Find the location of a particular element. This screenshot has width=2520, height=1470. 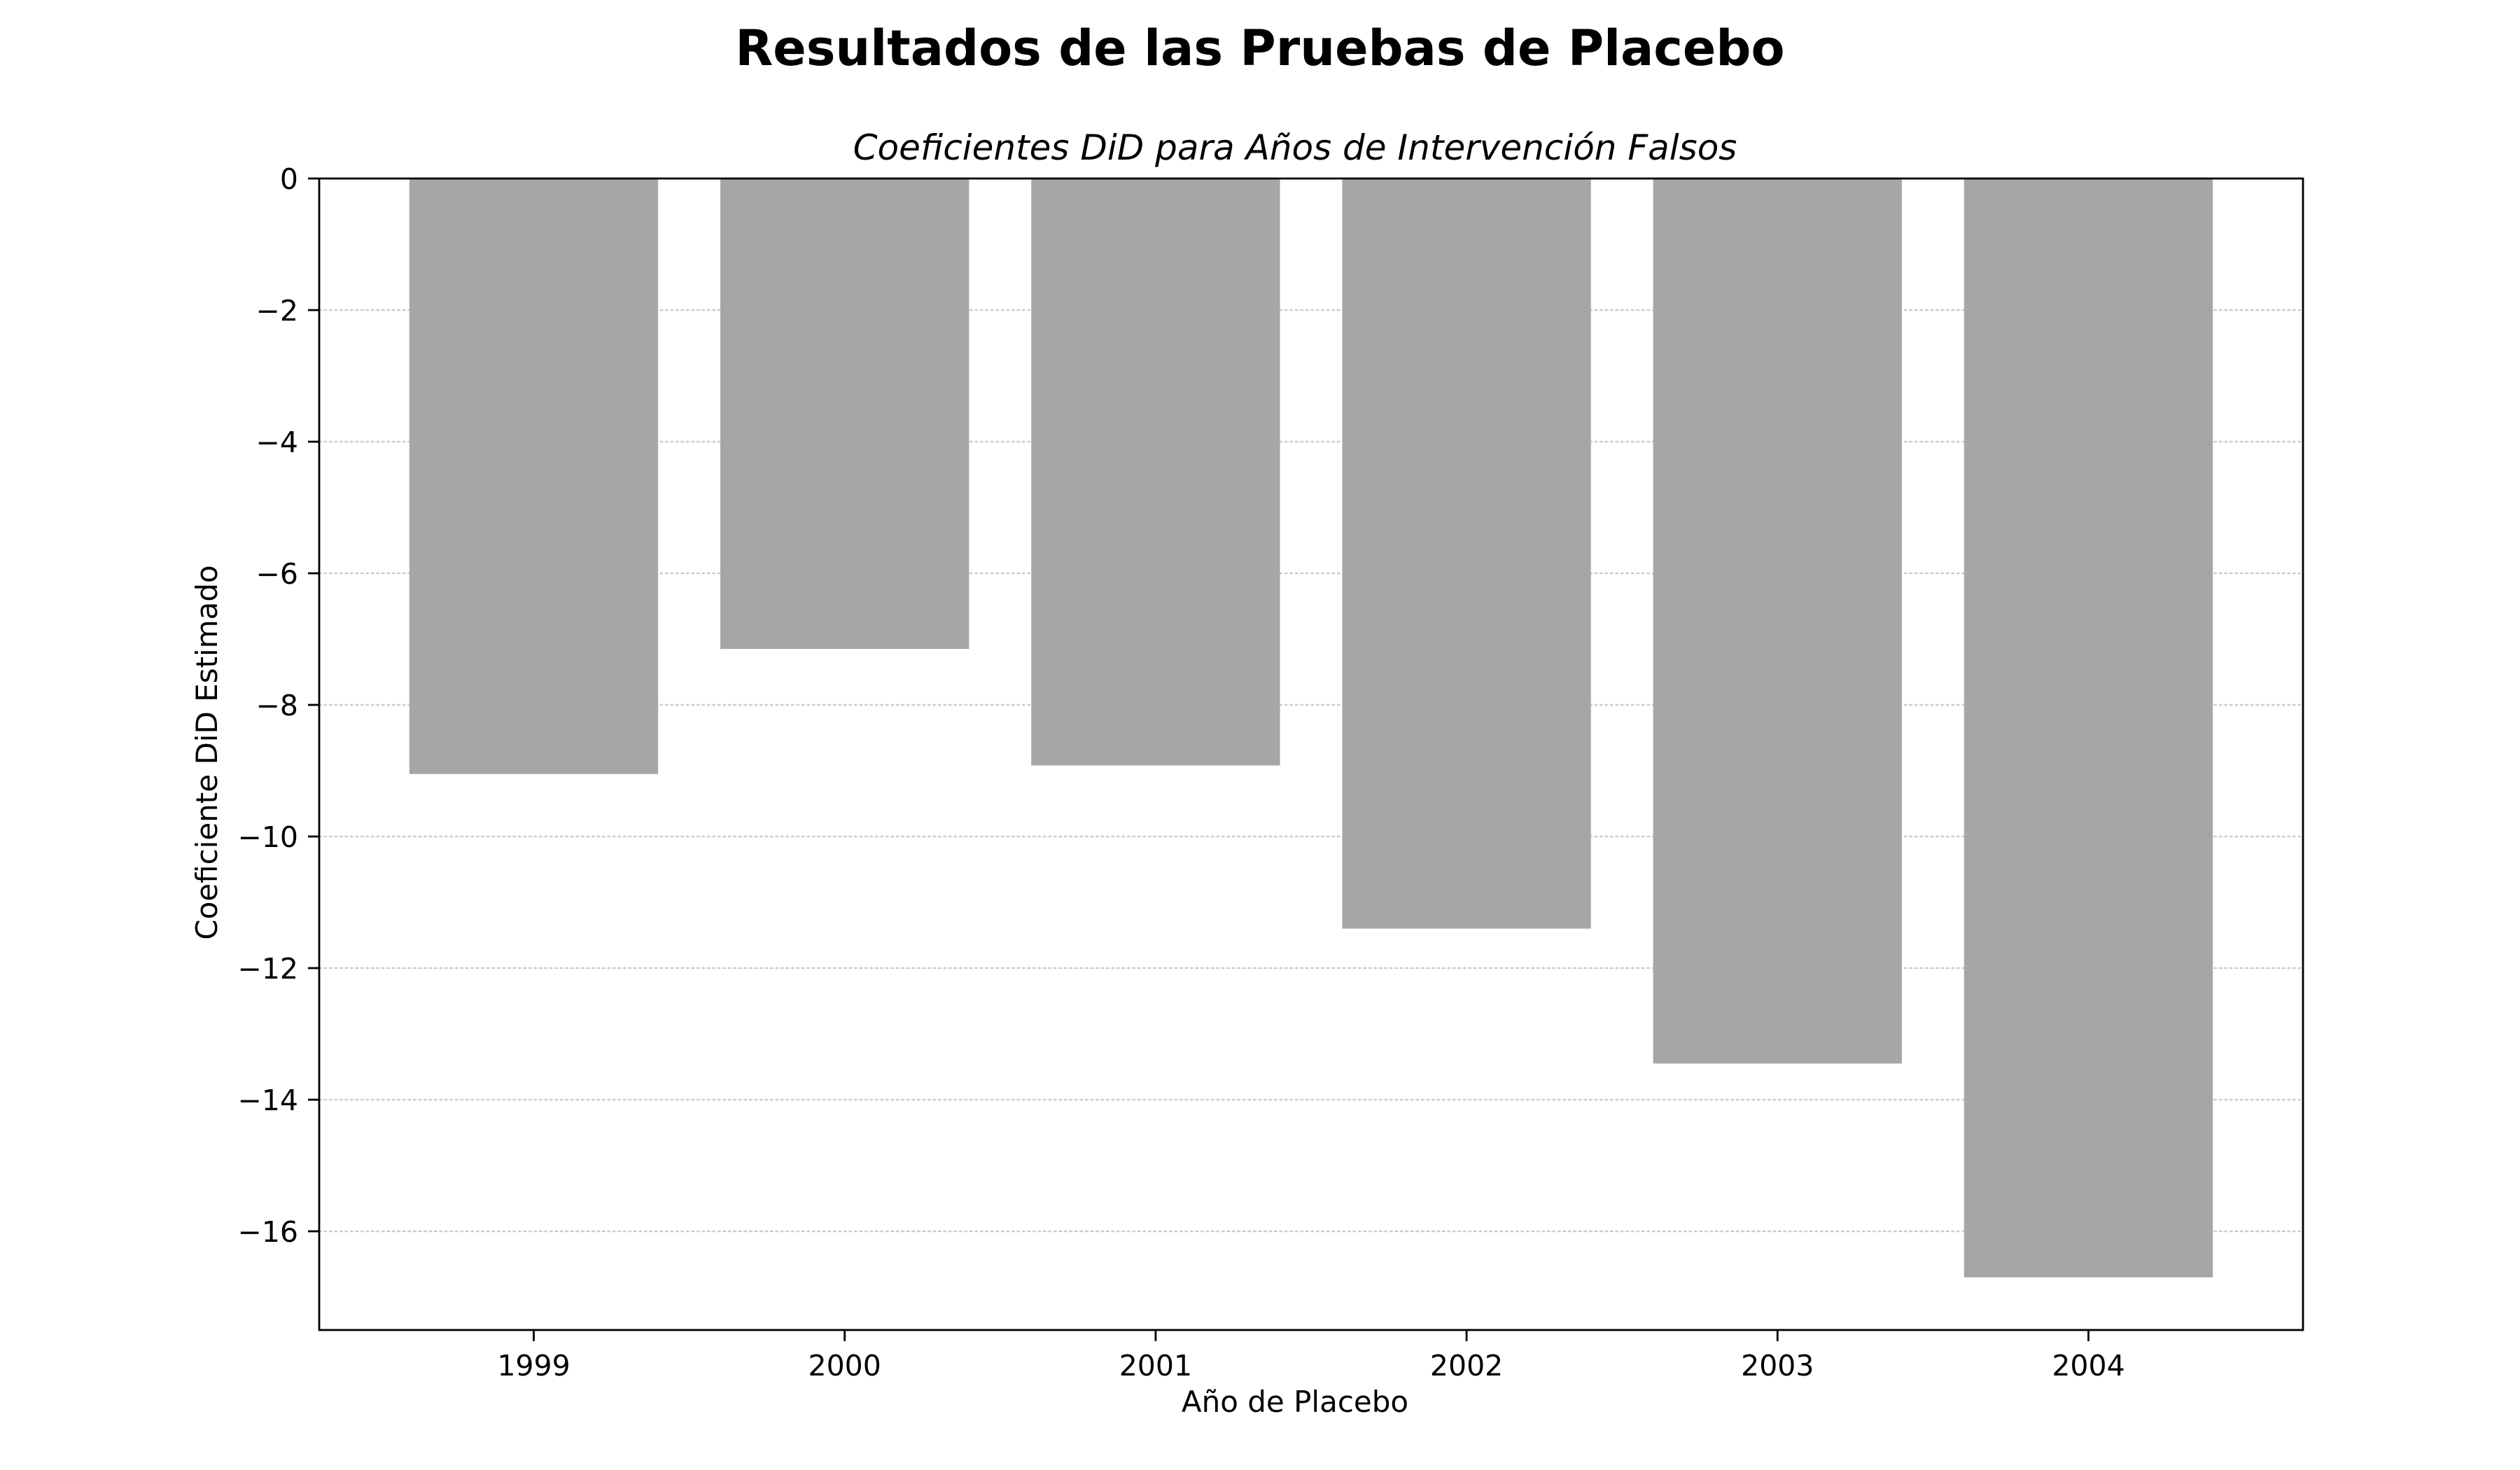

x-tick-label: 2002 is located at coordinates (1466, 1365).